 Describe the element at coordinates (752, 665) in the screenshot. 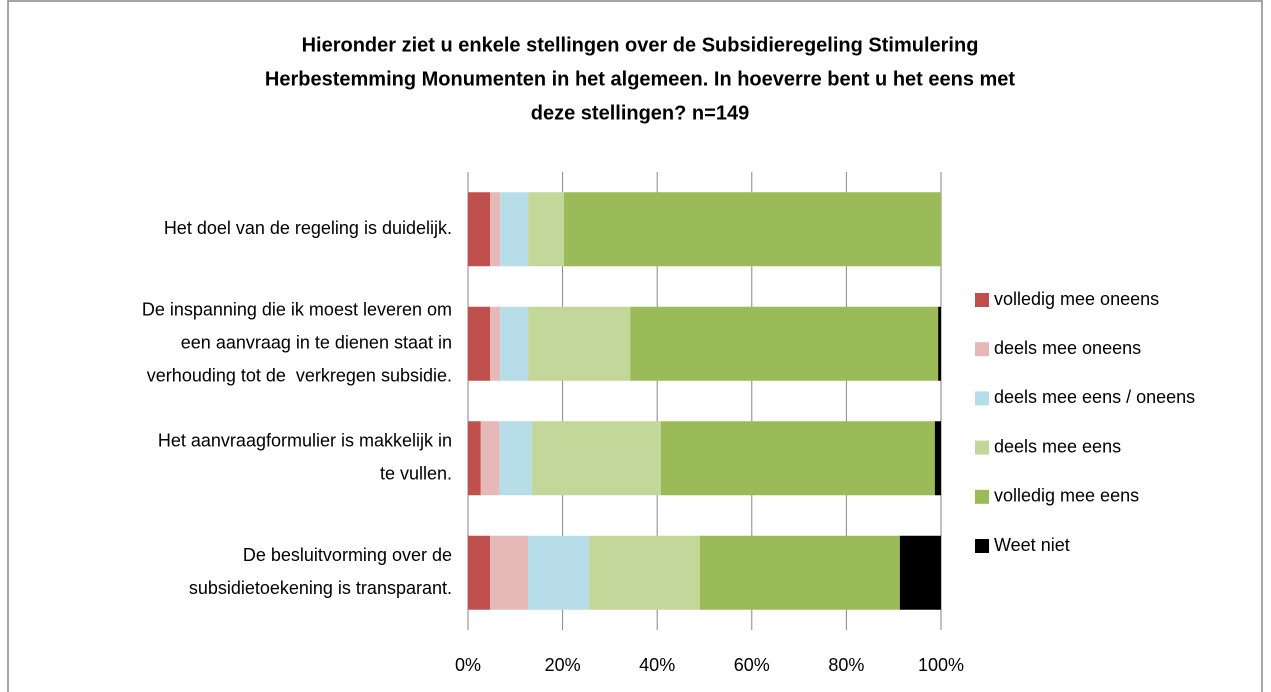

I see `x-tick-label: 60%` at that location.